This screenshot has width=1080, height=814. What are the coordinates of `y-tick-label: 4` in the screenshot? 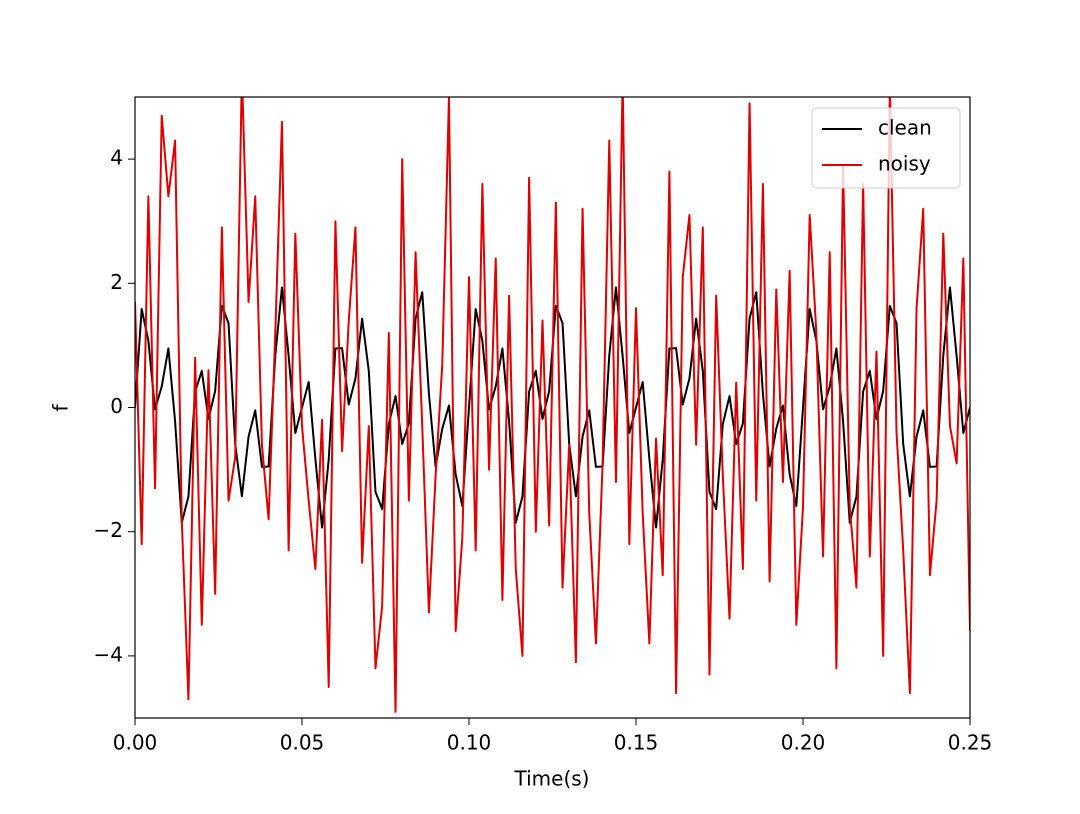 It's located at (116, 158).